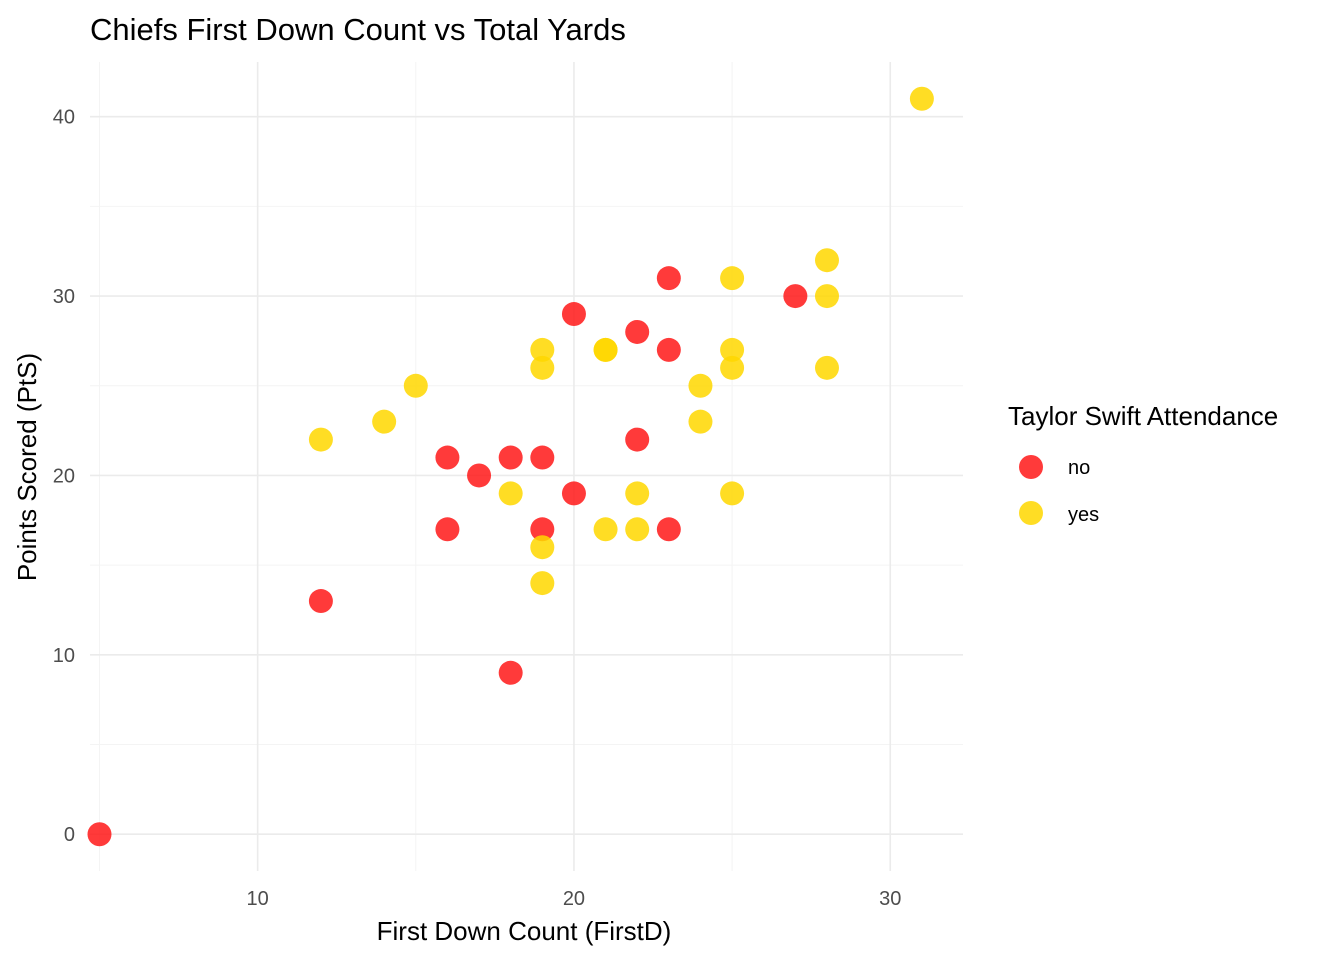 This screenshot has width=1344, height=960. I want to click on legend-label-no: no, so click(1079, 468).